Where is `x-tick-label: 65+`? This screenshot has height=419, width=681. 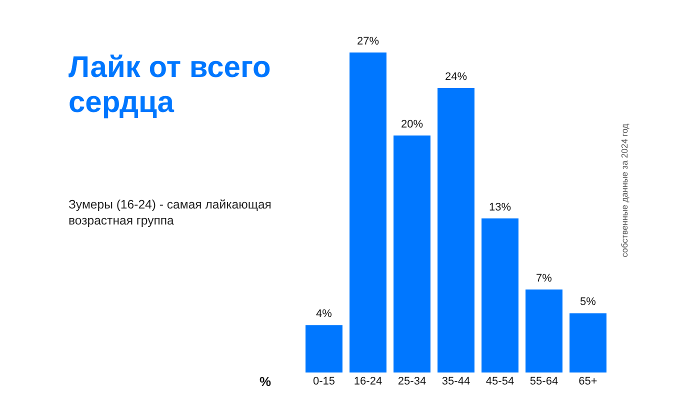 x-tick-label: 65+ is located at coordinates (588, 382).